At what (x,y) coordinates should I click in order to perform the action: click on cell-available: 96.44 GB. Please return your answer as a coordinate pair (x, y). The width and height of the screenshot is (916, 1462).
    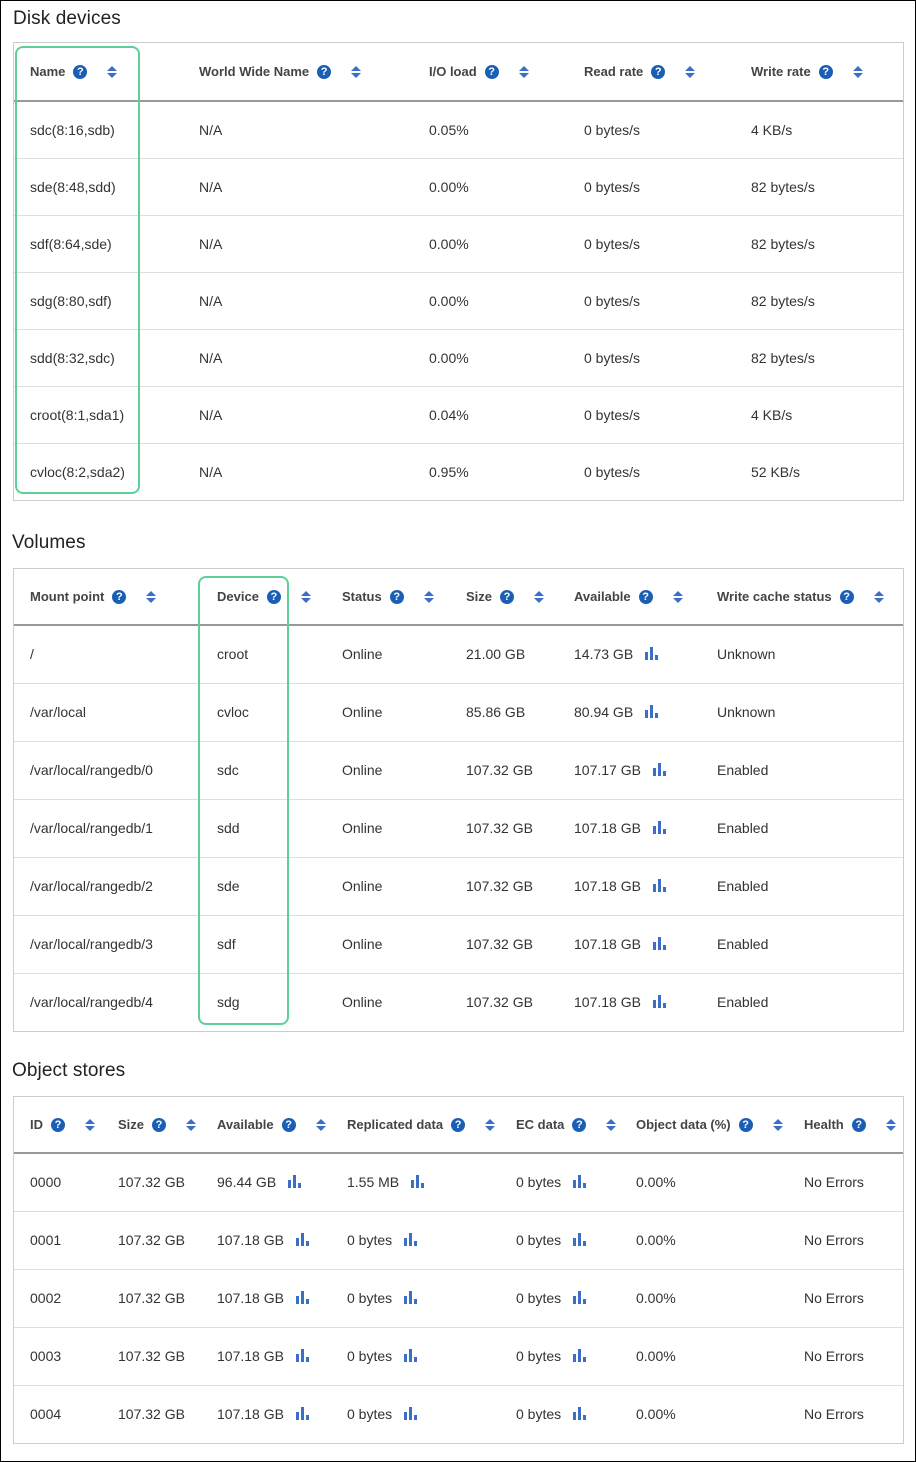
    Looking at the image, I should click on (282, 1182).